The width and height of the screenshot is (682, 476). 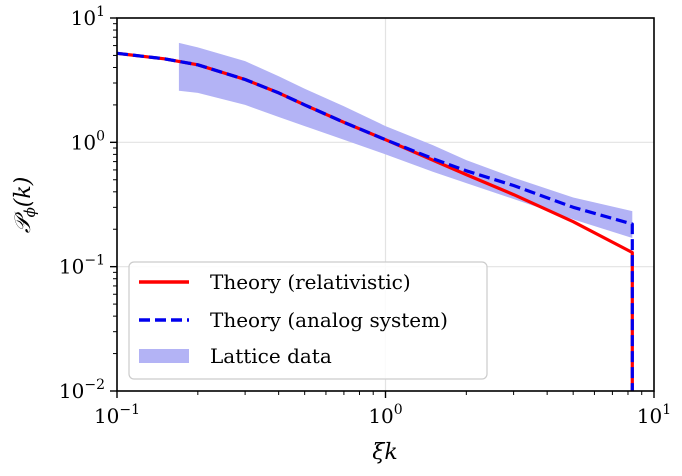 What do you see at coordinates (94, 385) in the screenshot?
I see `tick-exponent: −2` at bounding box center [94, 385].